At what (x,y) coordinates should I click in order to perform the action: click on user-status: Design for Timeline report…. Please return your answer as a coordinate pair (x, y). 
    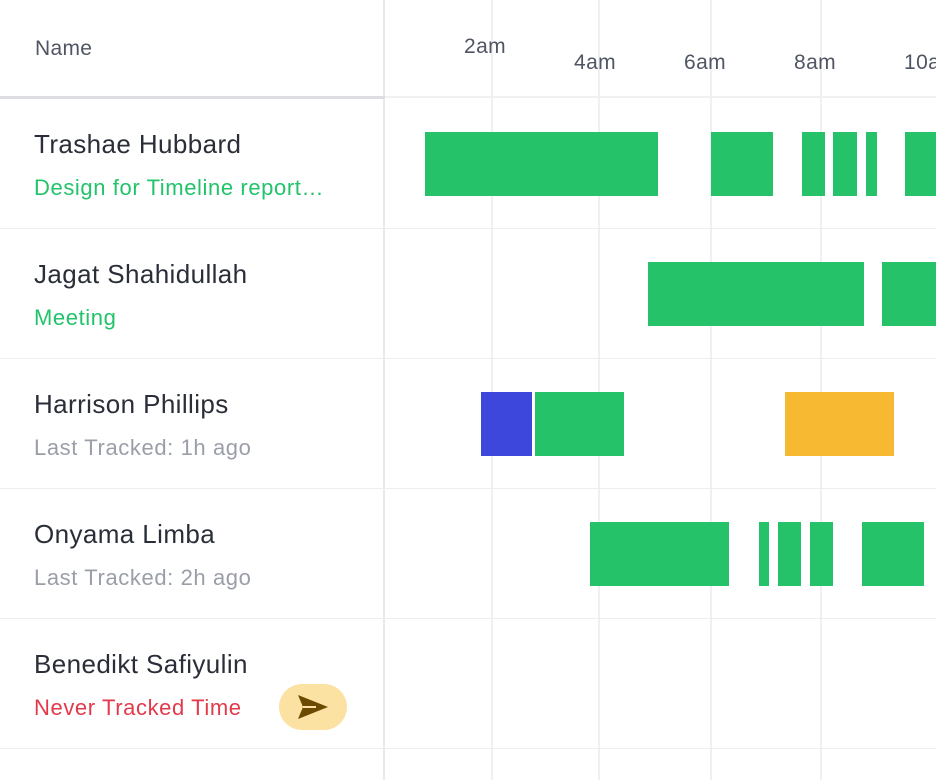
    Looking at the image, I should click on (179, 187).